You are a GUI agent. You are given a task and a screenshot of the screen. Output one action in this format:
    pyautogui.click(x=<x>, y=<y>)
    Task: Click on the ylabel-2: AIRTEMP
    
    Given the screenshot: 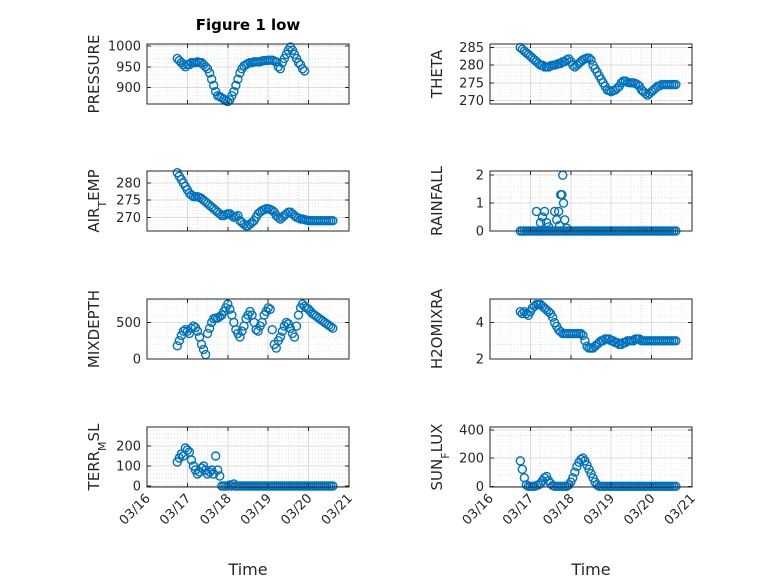 What is the action you would take?
    pyautogui.click(x=97, y=200)
    